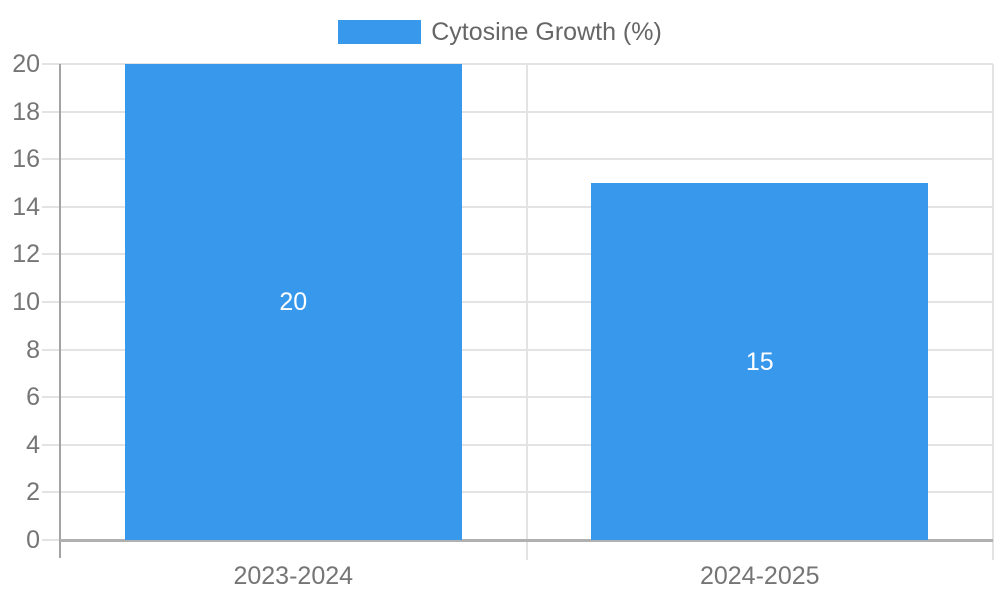  I want to click on y-axis-tick-label: 14, so click(26, 206).